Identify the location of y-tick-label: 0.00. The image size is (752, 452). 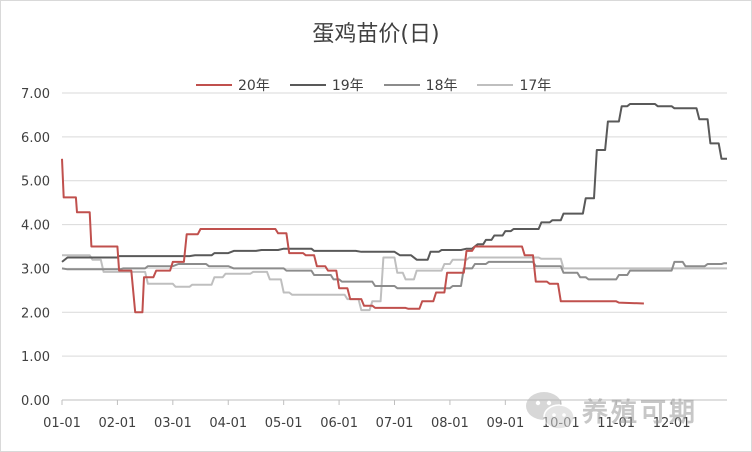
(35, 401).